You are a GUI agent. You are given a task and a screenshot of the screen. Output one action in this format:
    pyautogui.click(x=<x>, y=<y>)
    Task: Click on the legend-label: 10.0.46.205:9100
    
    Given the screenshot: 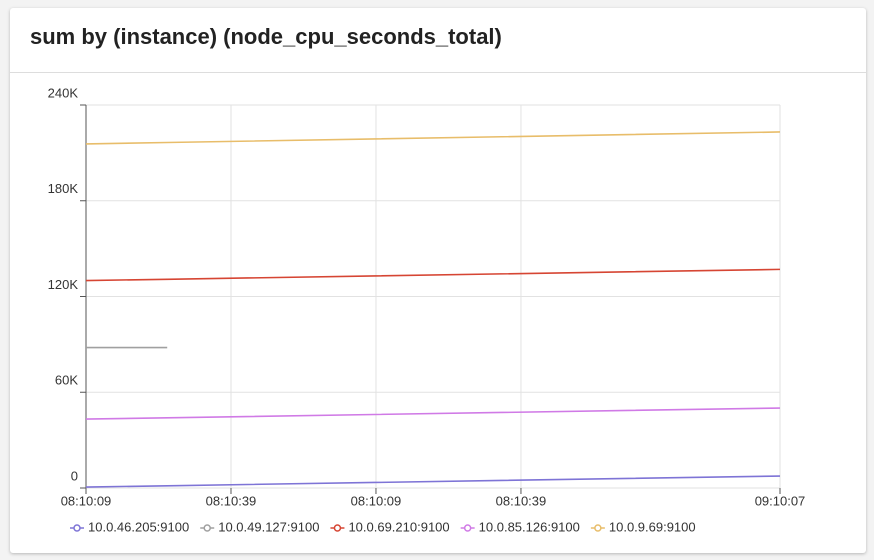 What is the action you would take?
    pyautogui.click(x=138, y=526)
    